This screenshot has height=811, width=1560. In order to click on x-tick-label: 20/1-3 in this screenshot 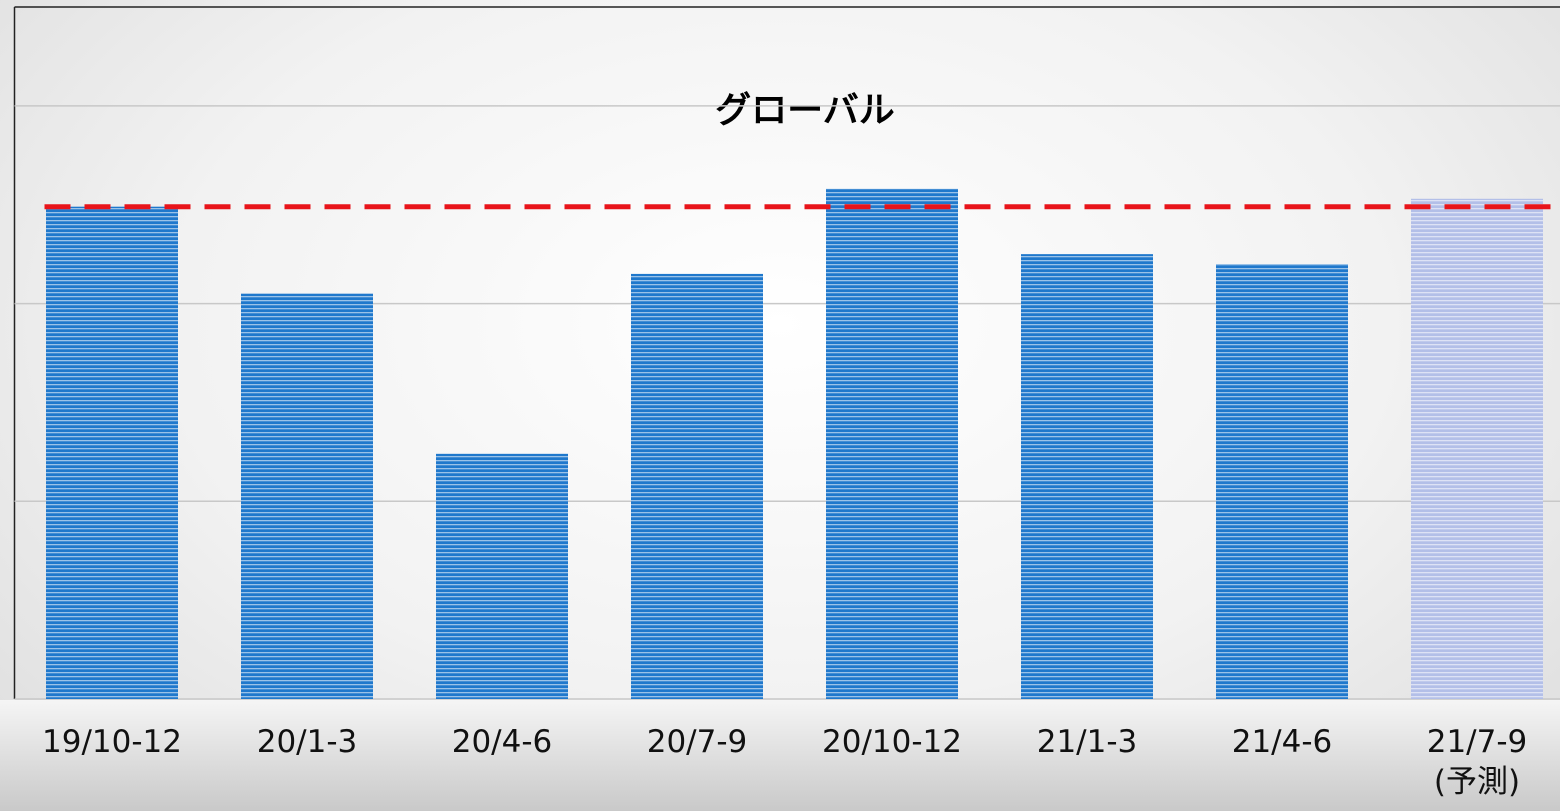, I will do `click(307, 742)`.